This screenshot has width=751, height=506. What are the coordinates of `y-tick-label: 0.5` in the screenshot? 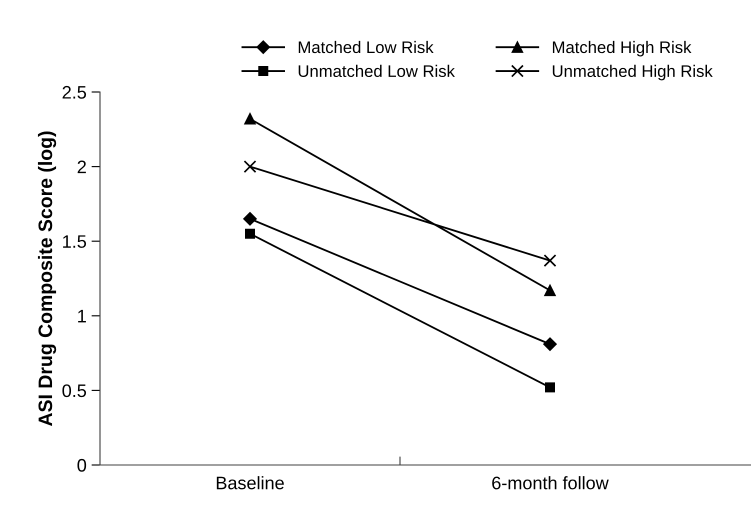 It's located at (74, 391).